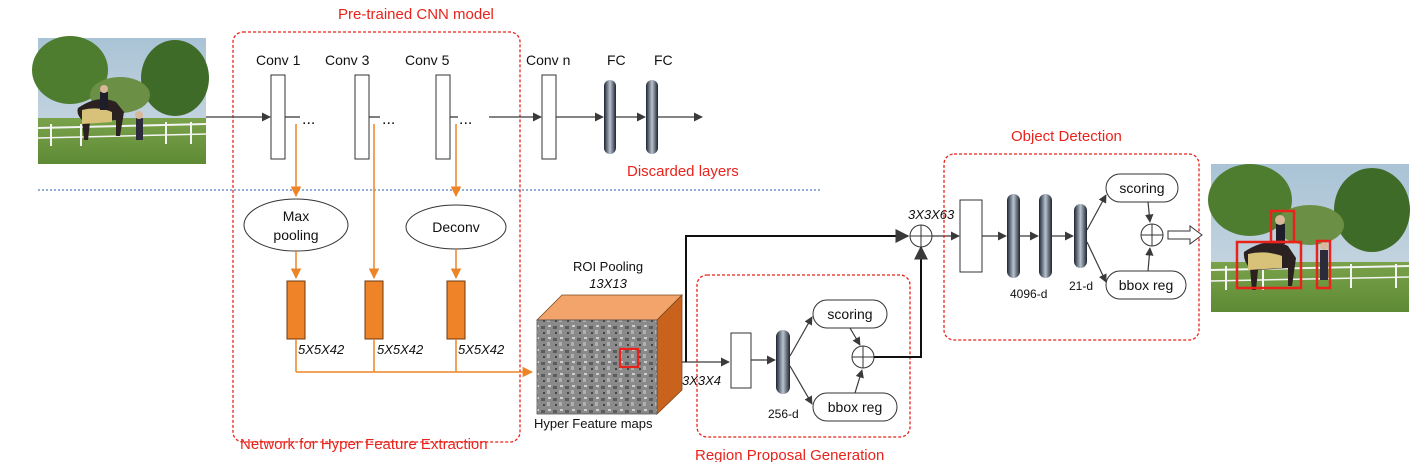 This screenshot has width=1415, height=462. Describe the element at coordinates (1282, 226) in the screenshot. I see `detection-box-rider` at that location.